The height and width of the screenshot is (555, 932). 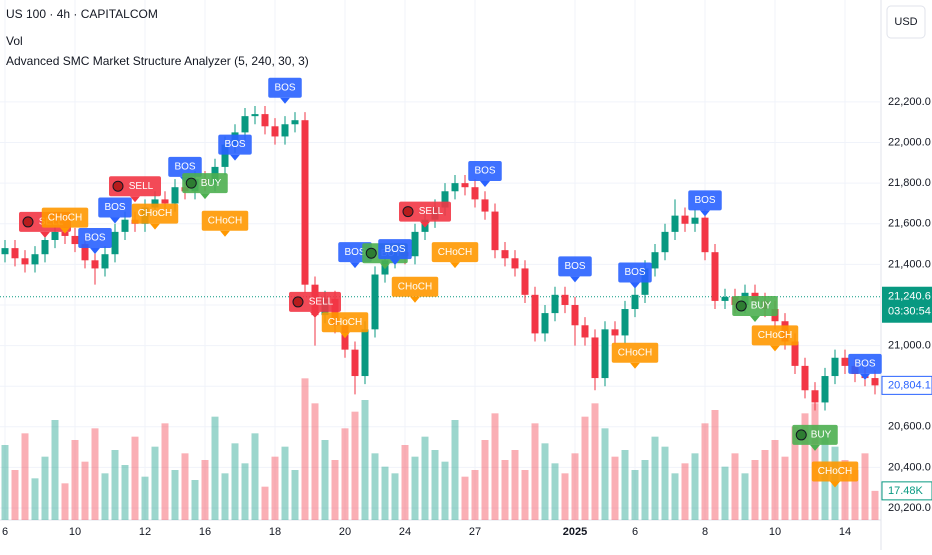 I want to click on x-tick-label: 10, so click(x=75, y=532).